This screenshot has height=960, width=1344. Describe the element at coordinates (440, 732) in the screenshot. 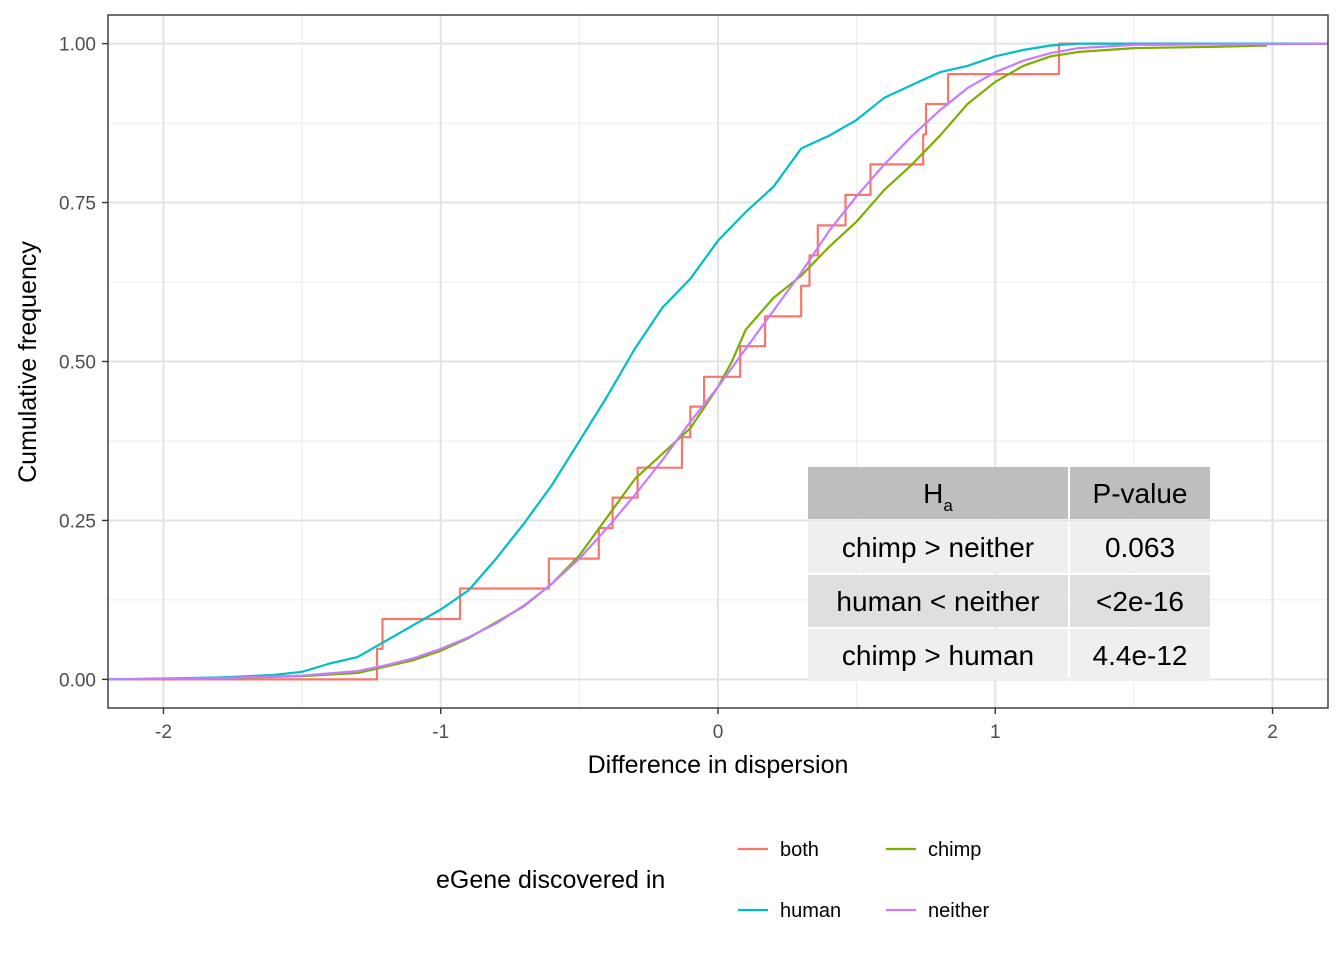

I see `x-tick-label: -1` at that location.